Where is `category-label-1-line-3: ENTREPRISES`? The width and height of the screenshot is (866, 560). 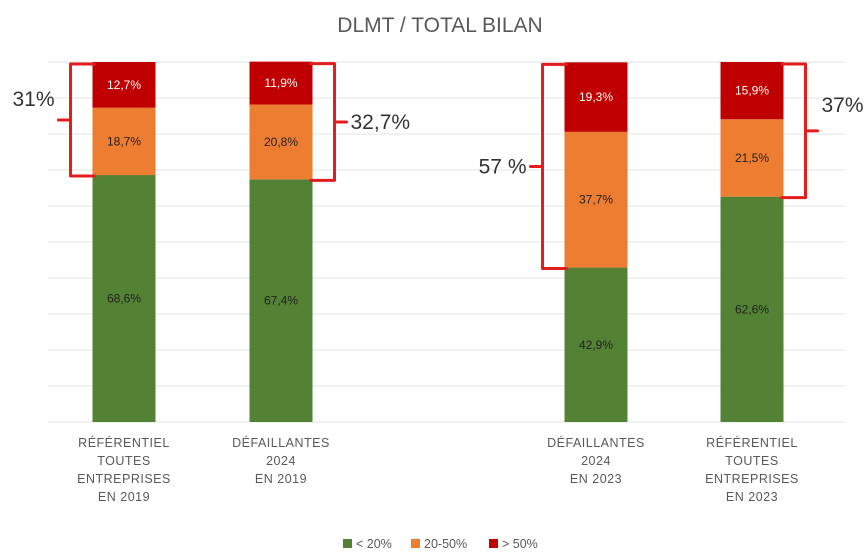 category-label-1-line-3: ENTREPRISES is located at coordinates (124, 479).